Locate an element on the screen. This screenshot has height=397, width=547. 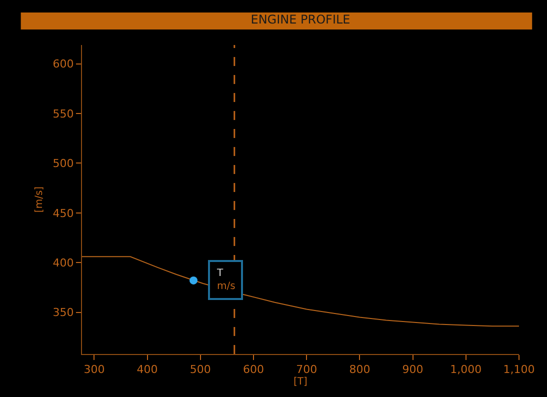
y-tick-label: 450 is located at coordinates (63, 213).